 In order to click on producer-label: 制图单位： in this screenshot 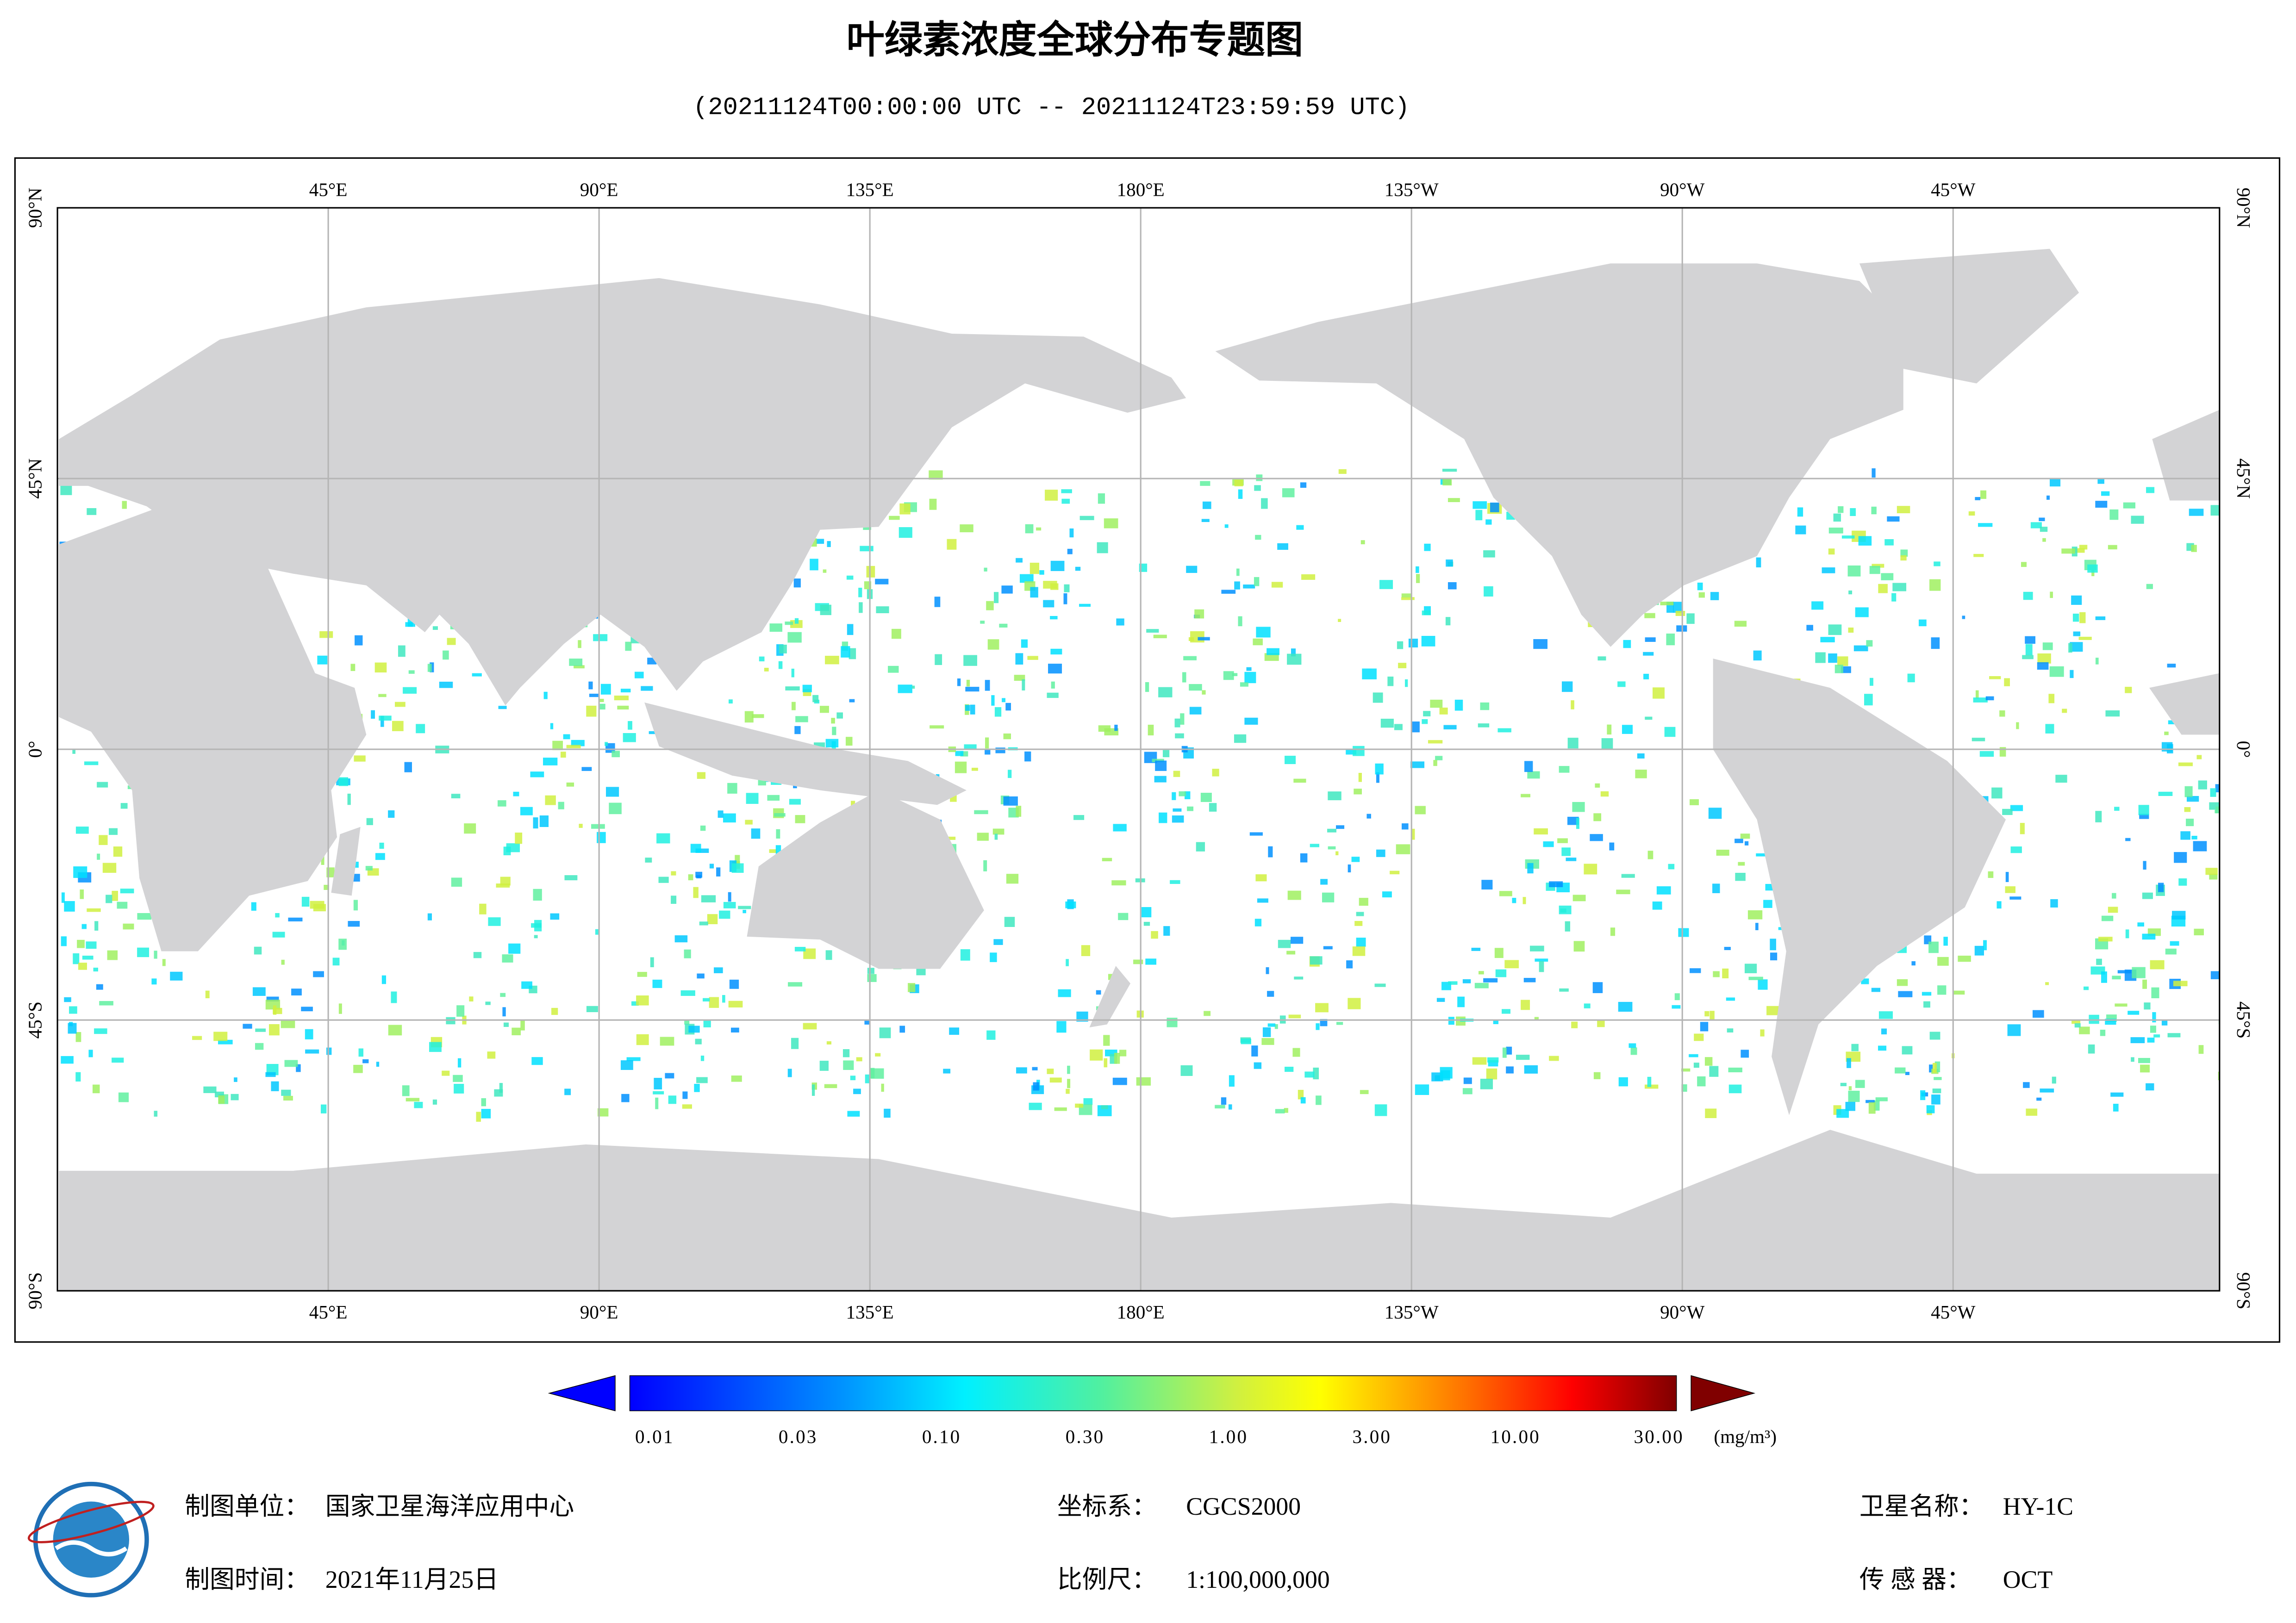, I will do `click(247, 1506)`.